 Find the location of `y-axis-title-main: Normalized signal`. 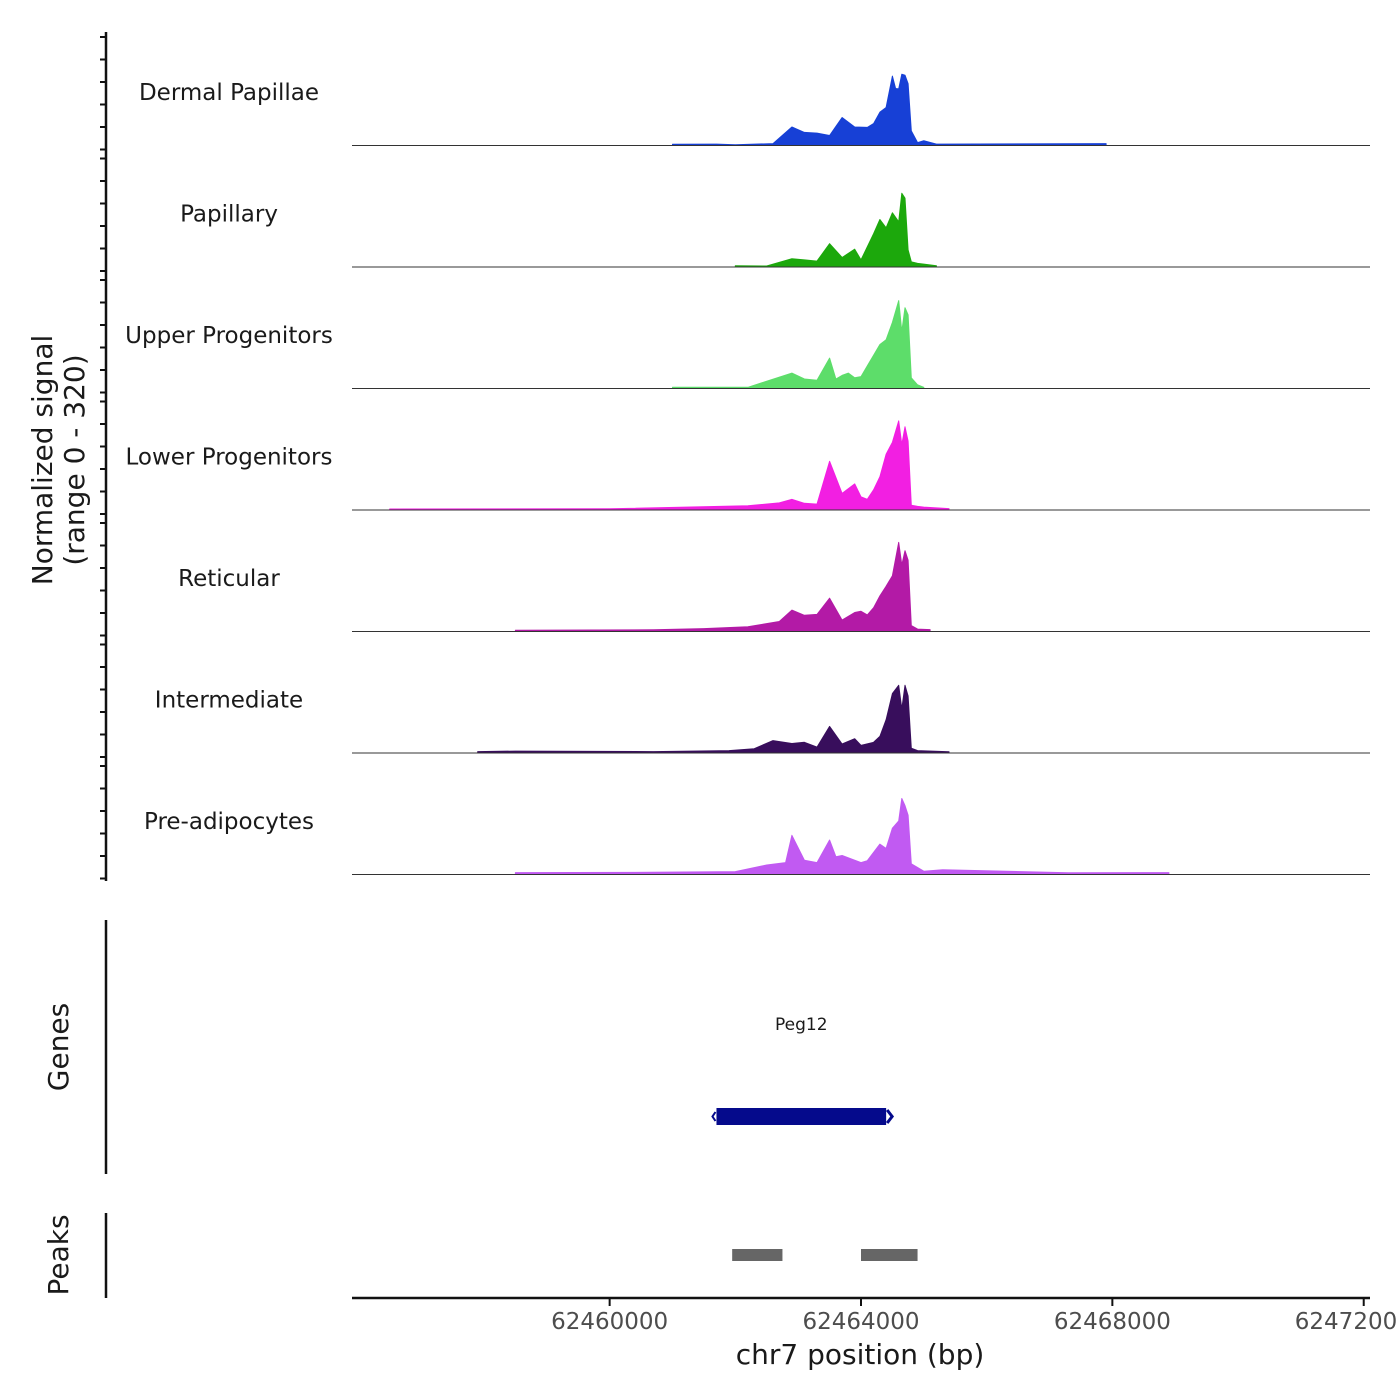

y-axis-title-main: Normalized signal is located at coordinates (42, 460).